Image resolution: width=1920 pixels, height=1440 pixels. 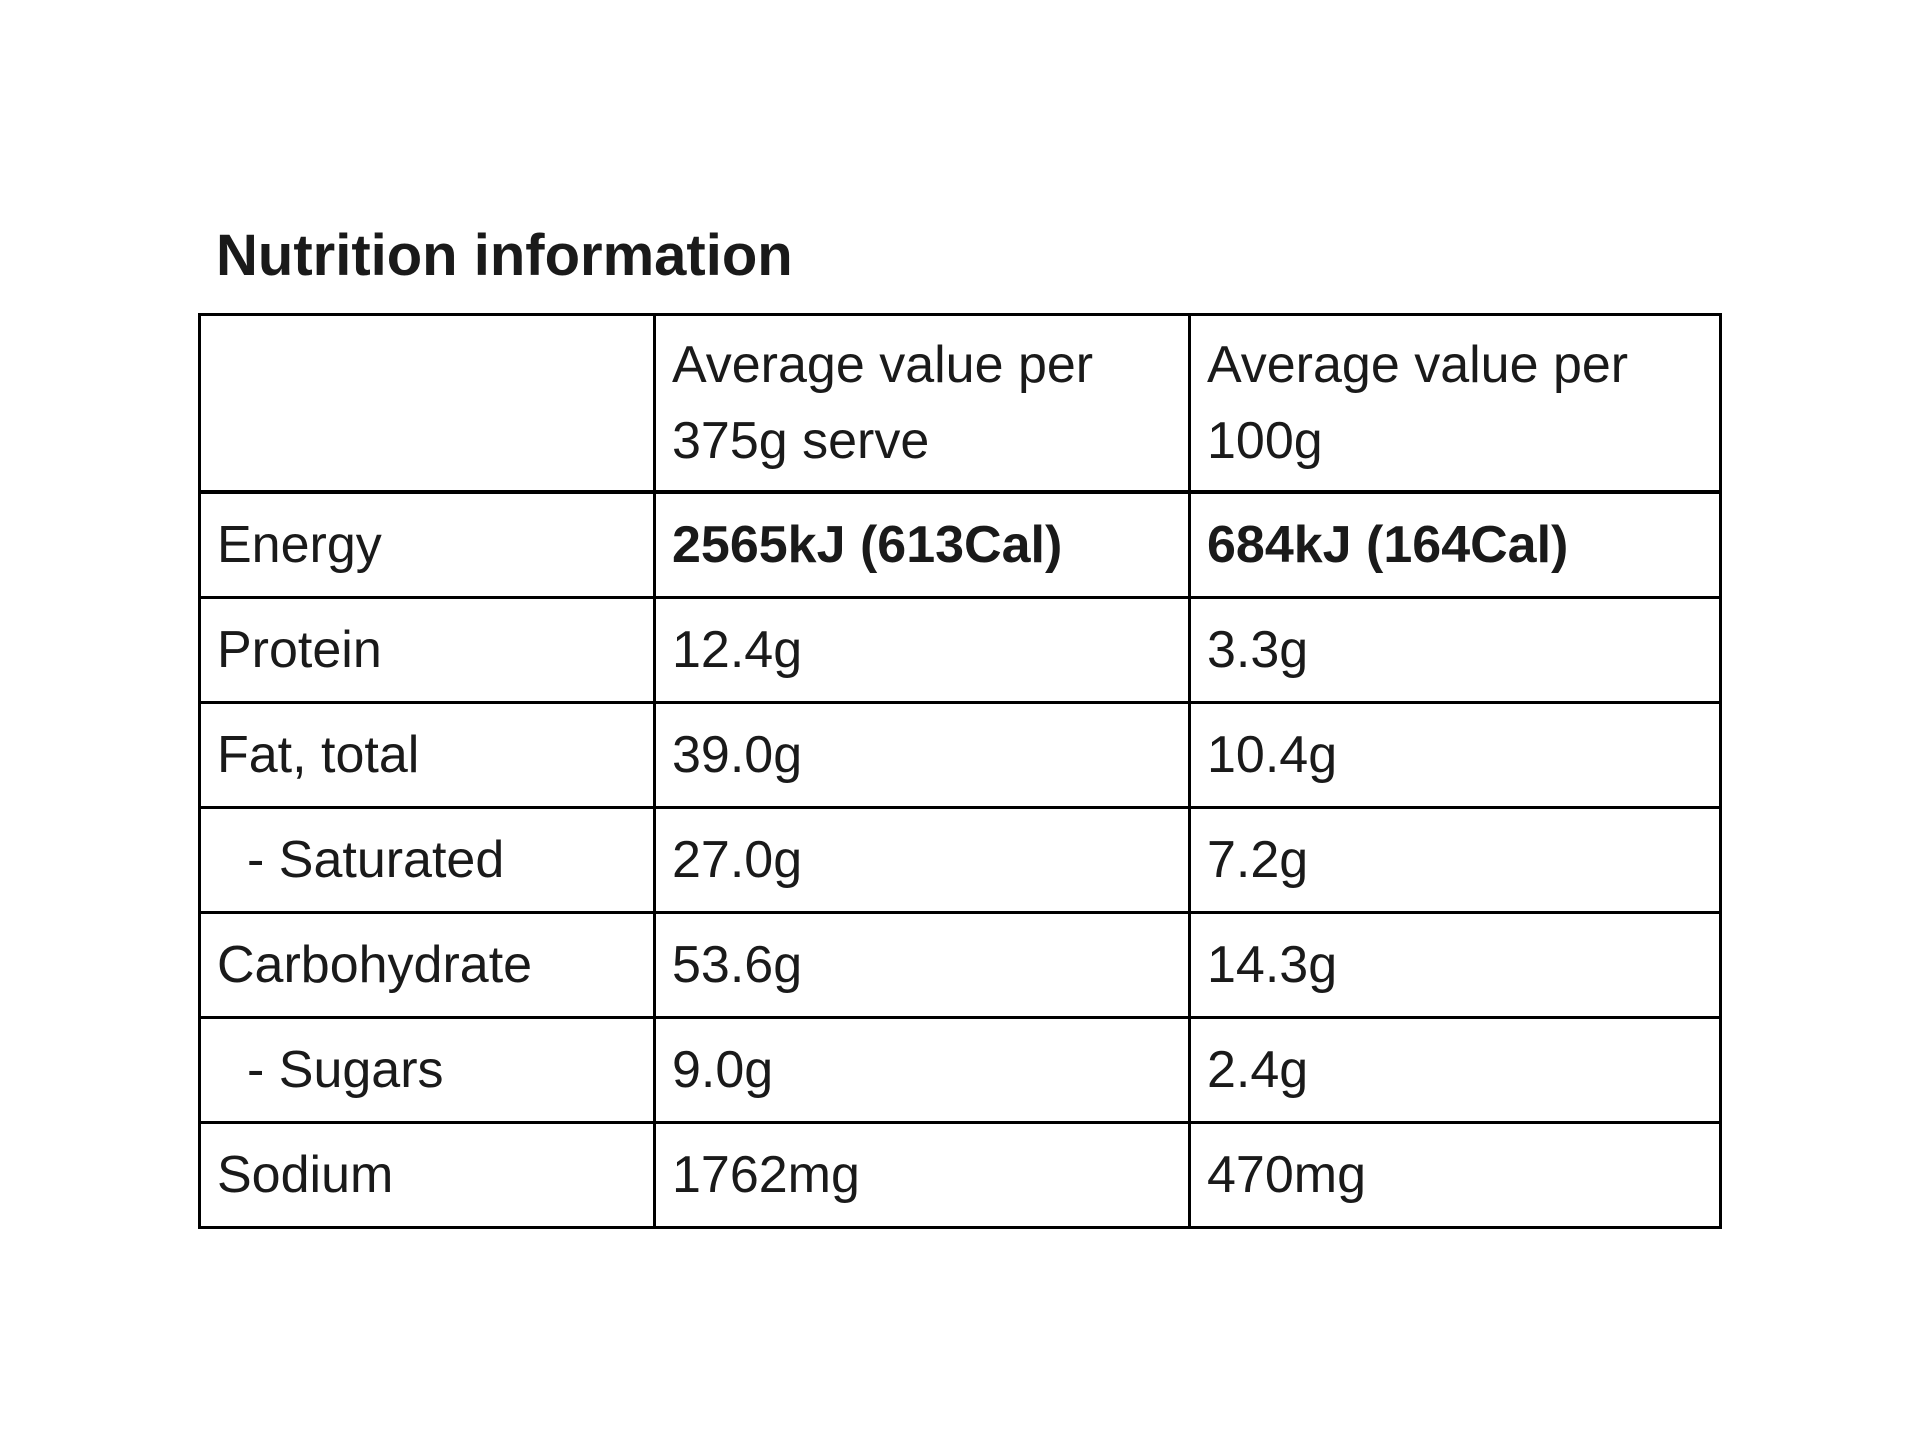 What do you see at coordinates (1455, 403) in the screenshot?
I see `header-cell-per-100g: Average value per 100g` at bounding box center [1455, 403].